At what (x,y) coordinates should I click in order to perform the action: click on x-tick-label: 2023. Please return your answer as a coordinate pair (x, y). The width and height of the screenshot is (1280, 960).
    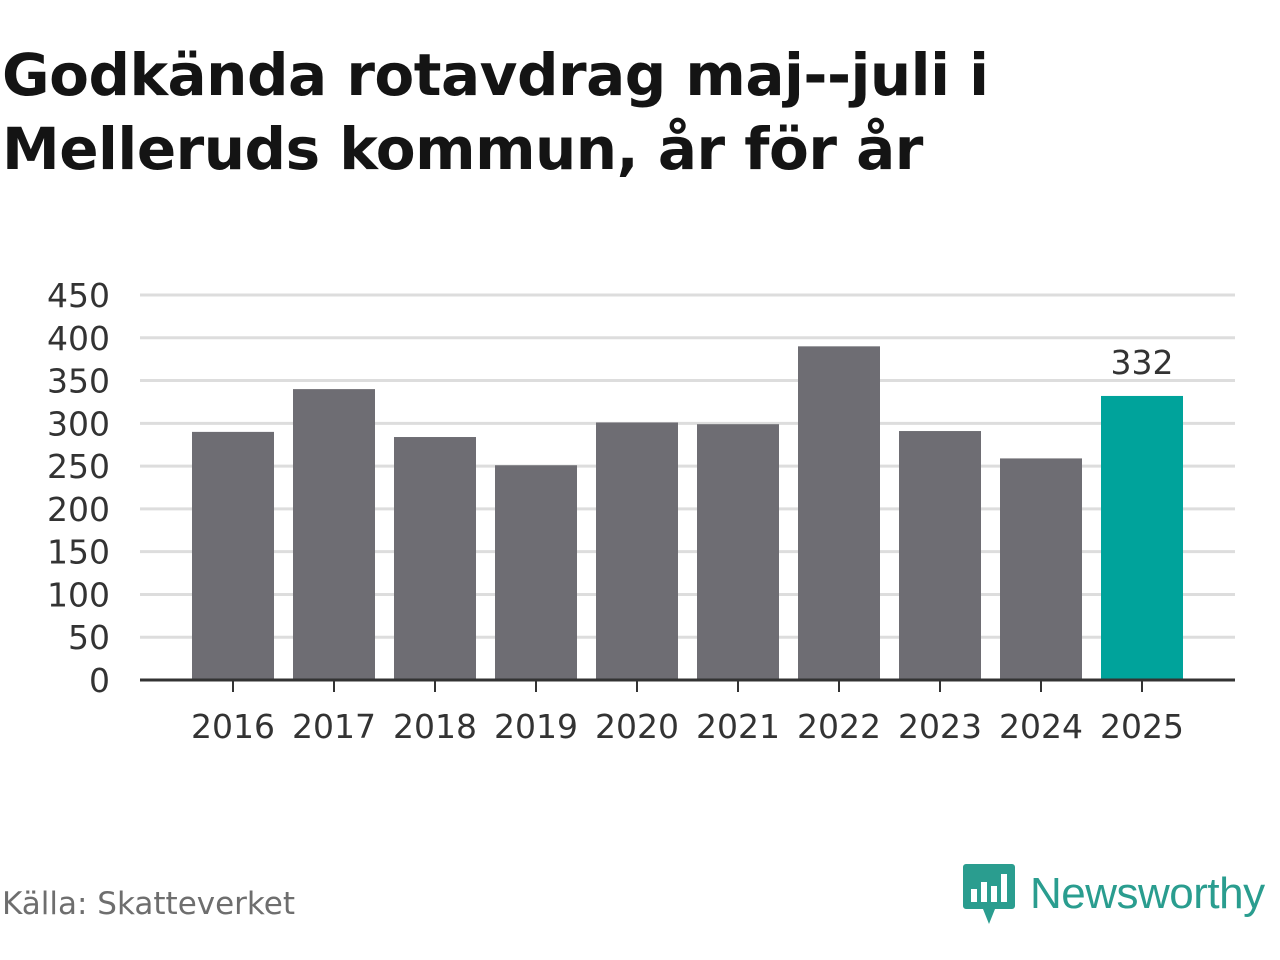
    Looking at the image, I should click on (940, 726).